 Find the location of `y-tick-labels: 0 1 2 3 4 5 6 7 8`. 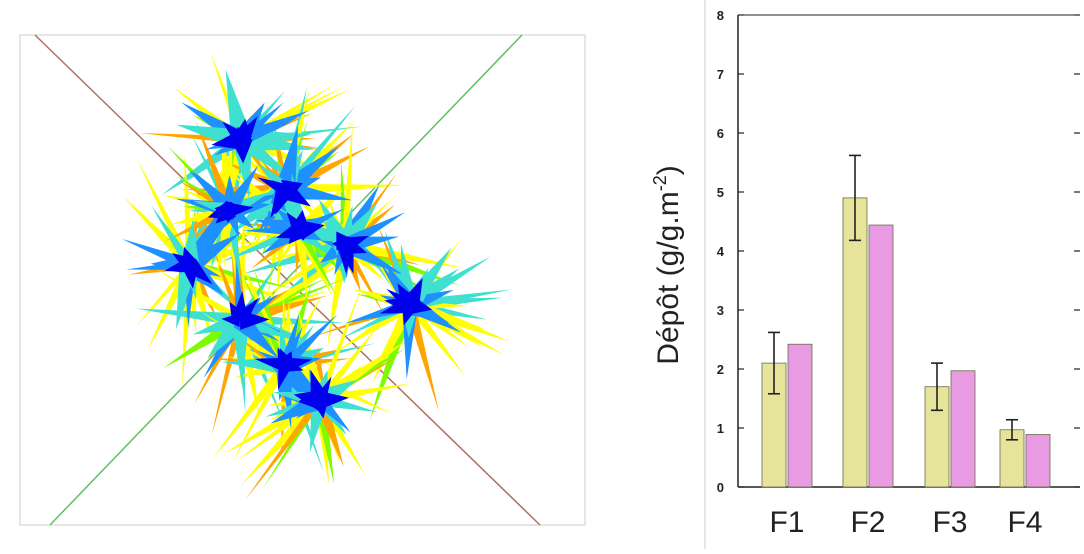

y-tick-labels: 0 1 2 3 4 5 6 7 8 is located at coordinates (721, 251).